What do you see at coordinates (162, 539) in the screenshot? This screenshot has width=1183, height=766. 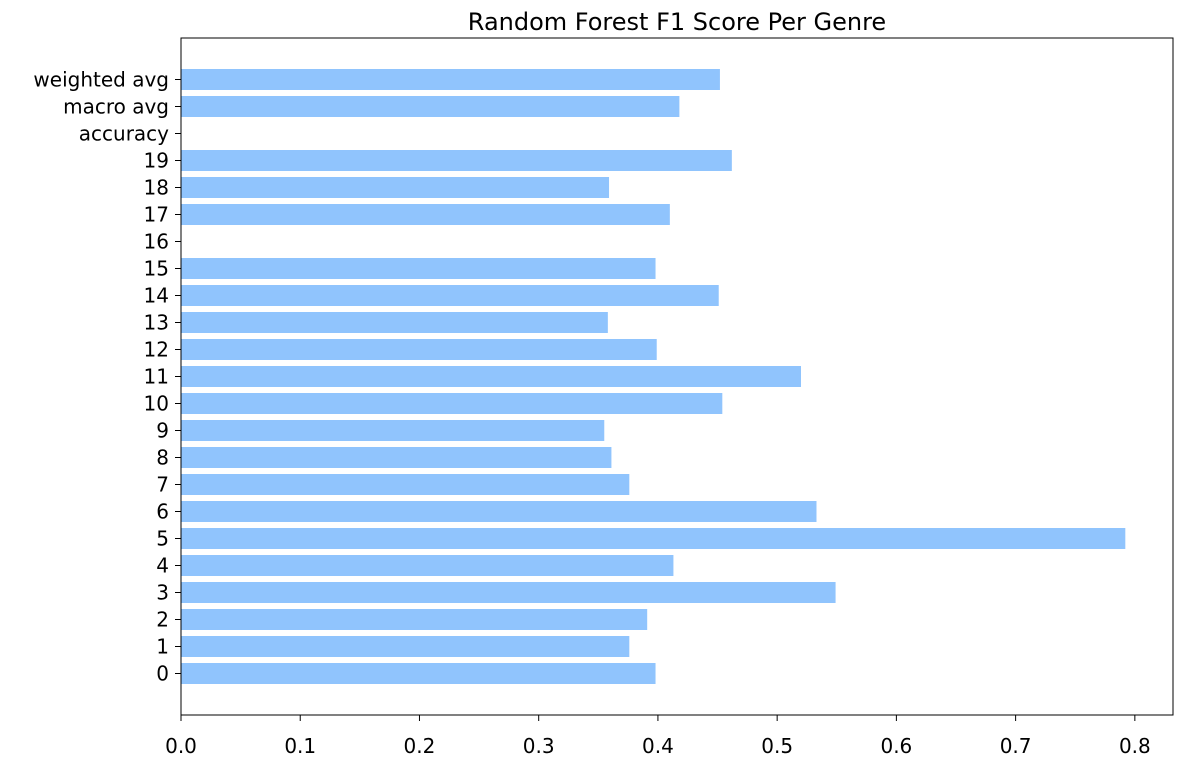 I see `y-tick-label: 5` at bounding box center [162, 539].